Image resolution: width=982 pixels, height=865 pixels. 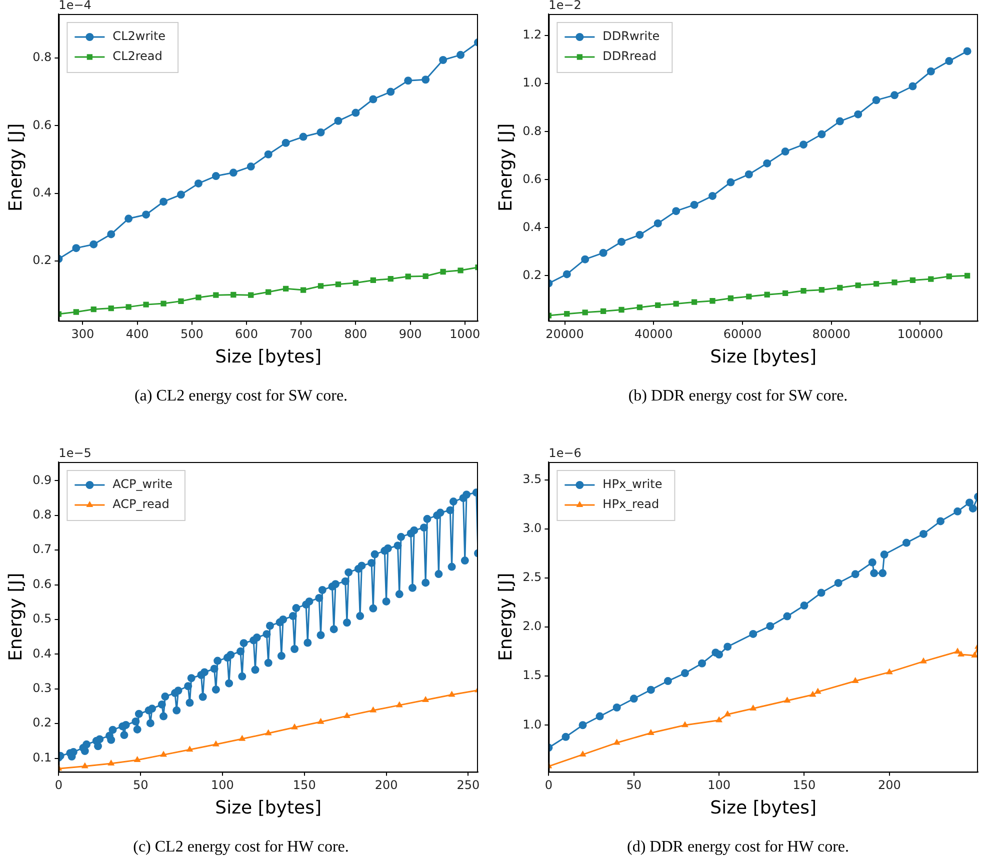 What do you see at coordinates (738, 847) in the screenshot?
I see `text: (d) DDR energy cost for HW core.` at bounding box center [738, 847].